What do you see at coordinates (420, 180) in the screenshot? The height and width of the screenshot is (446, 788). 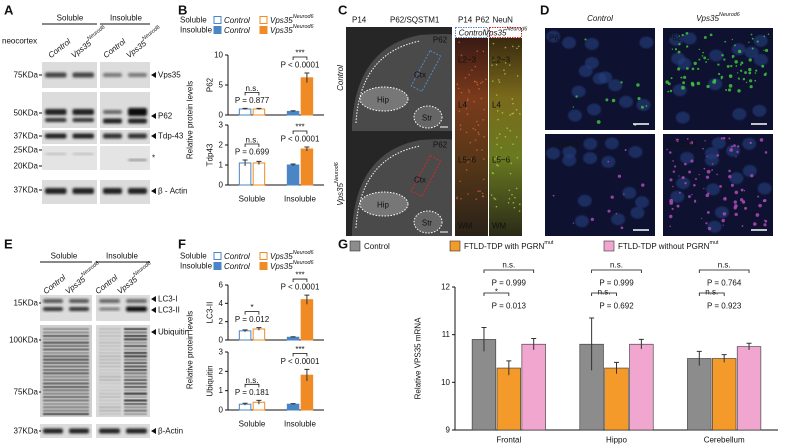 I see `region-label: Ctx` at bounding box center [420, 180].